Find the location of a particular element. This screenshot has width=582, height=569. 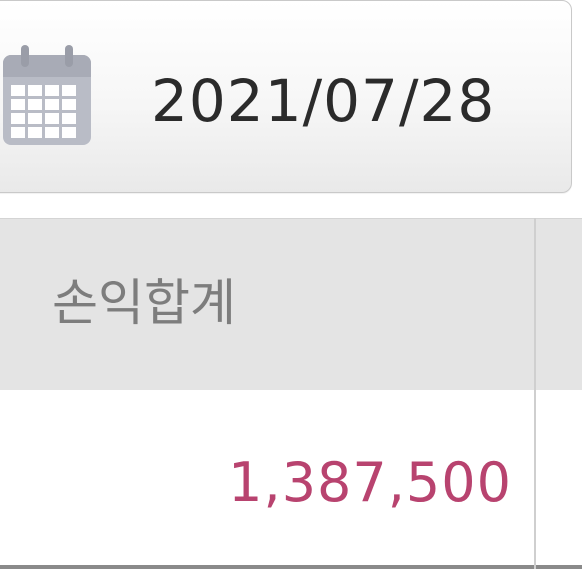

date-value: 2021/07/28 is located at coordinates (323, 101).